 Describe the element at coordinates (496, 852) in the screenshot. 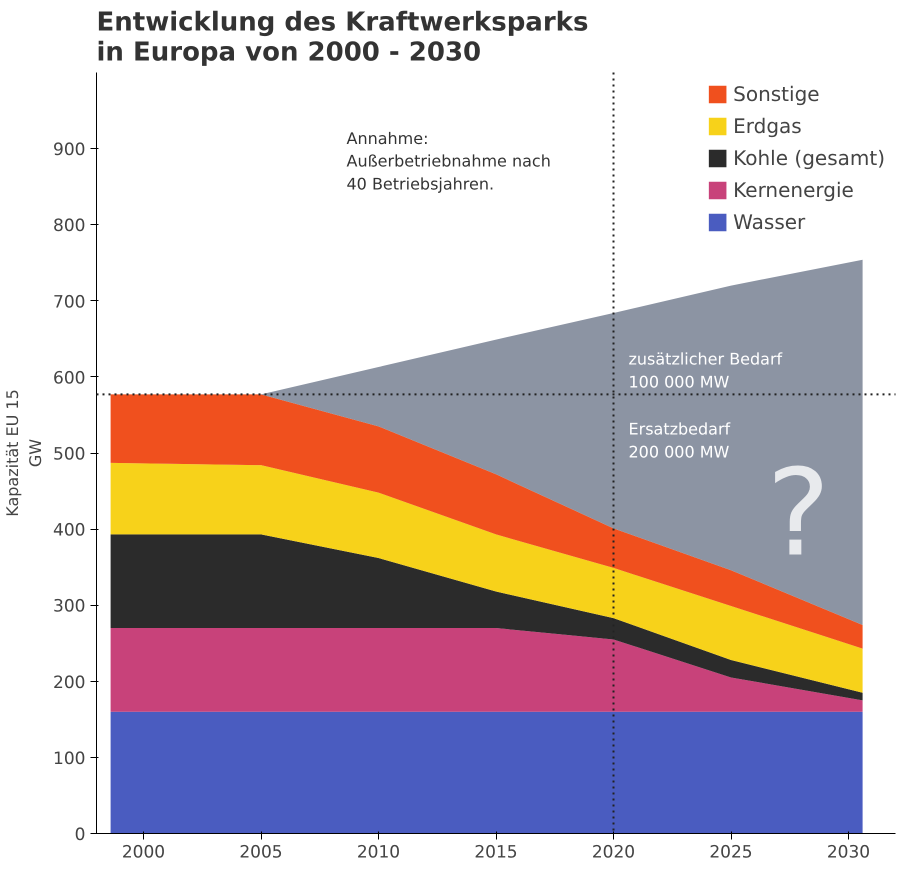

I see `x-tick-label: 2015` at that location.